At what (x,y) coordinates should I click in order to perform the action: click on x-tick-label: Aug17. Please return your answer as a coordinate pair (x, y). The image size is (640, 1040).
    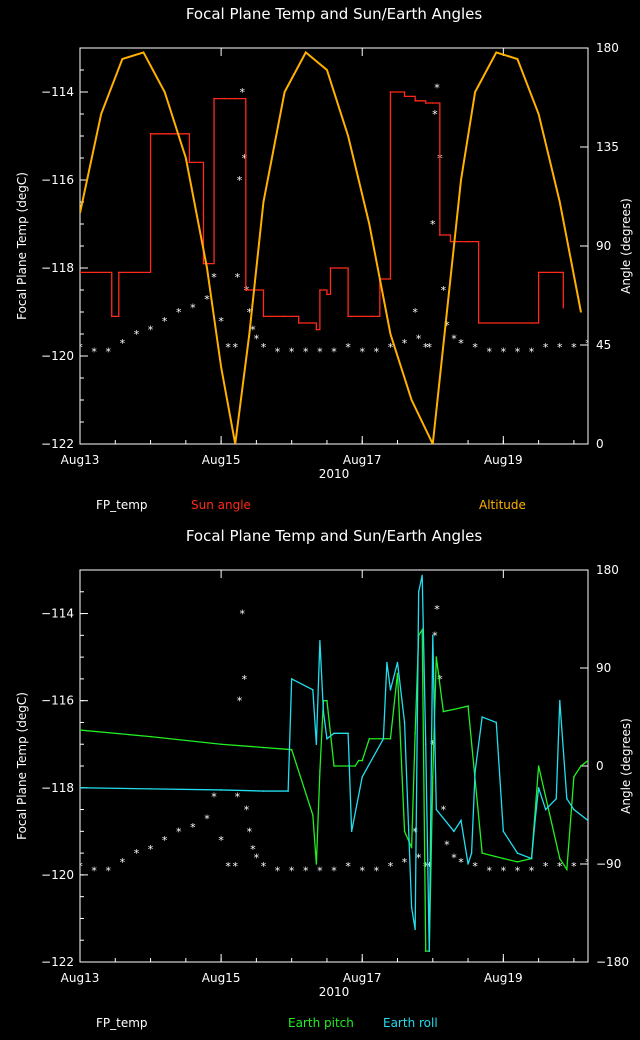
    Looking at the image, I should click on (362, 978).